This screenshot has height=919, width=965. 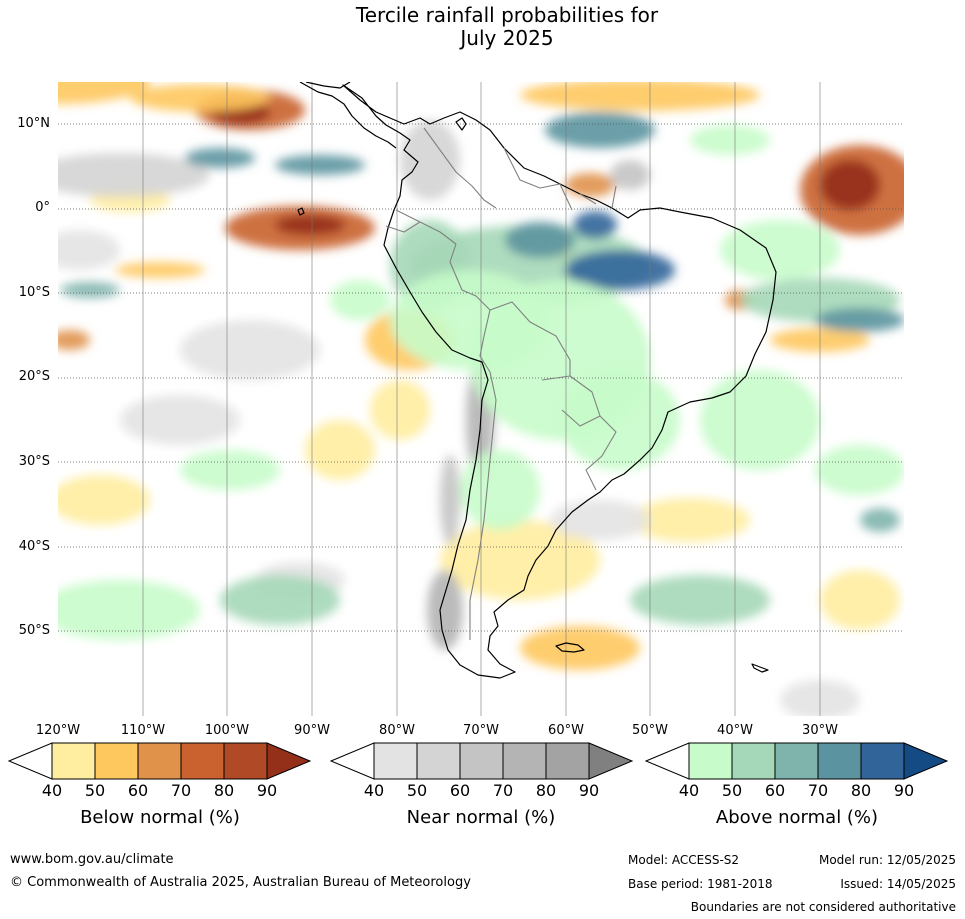 I want to click on lon-label: 40°W, so click(x=735, y=730).